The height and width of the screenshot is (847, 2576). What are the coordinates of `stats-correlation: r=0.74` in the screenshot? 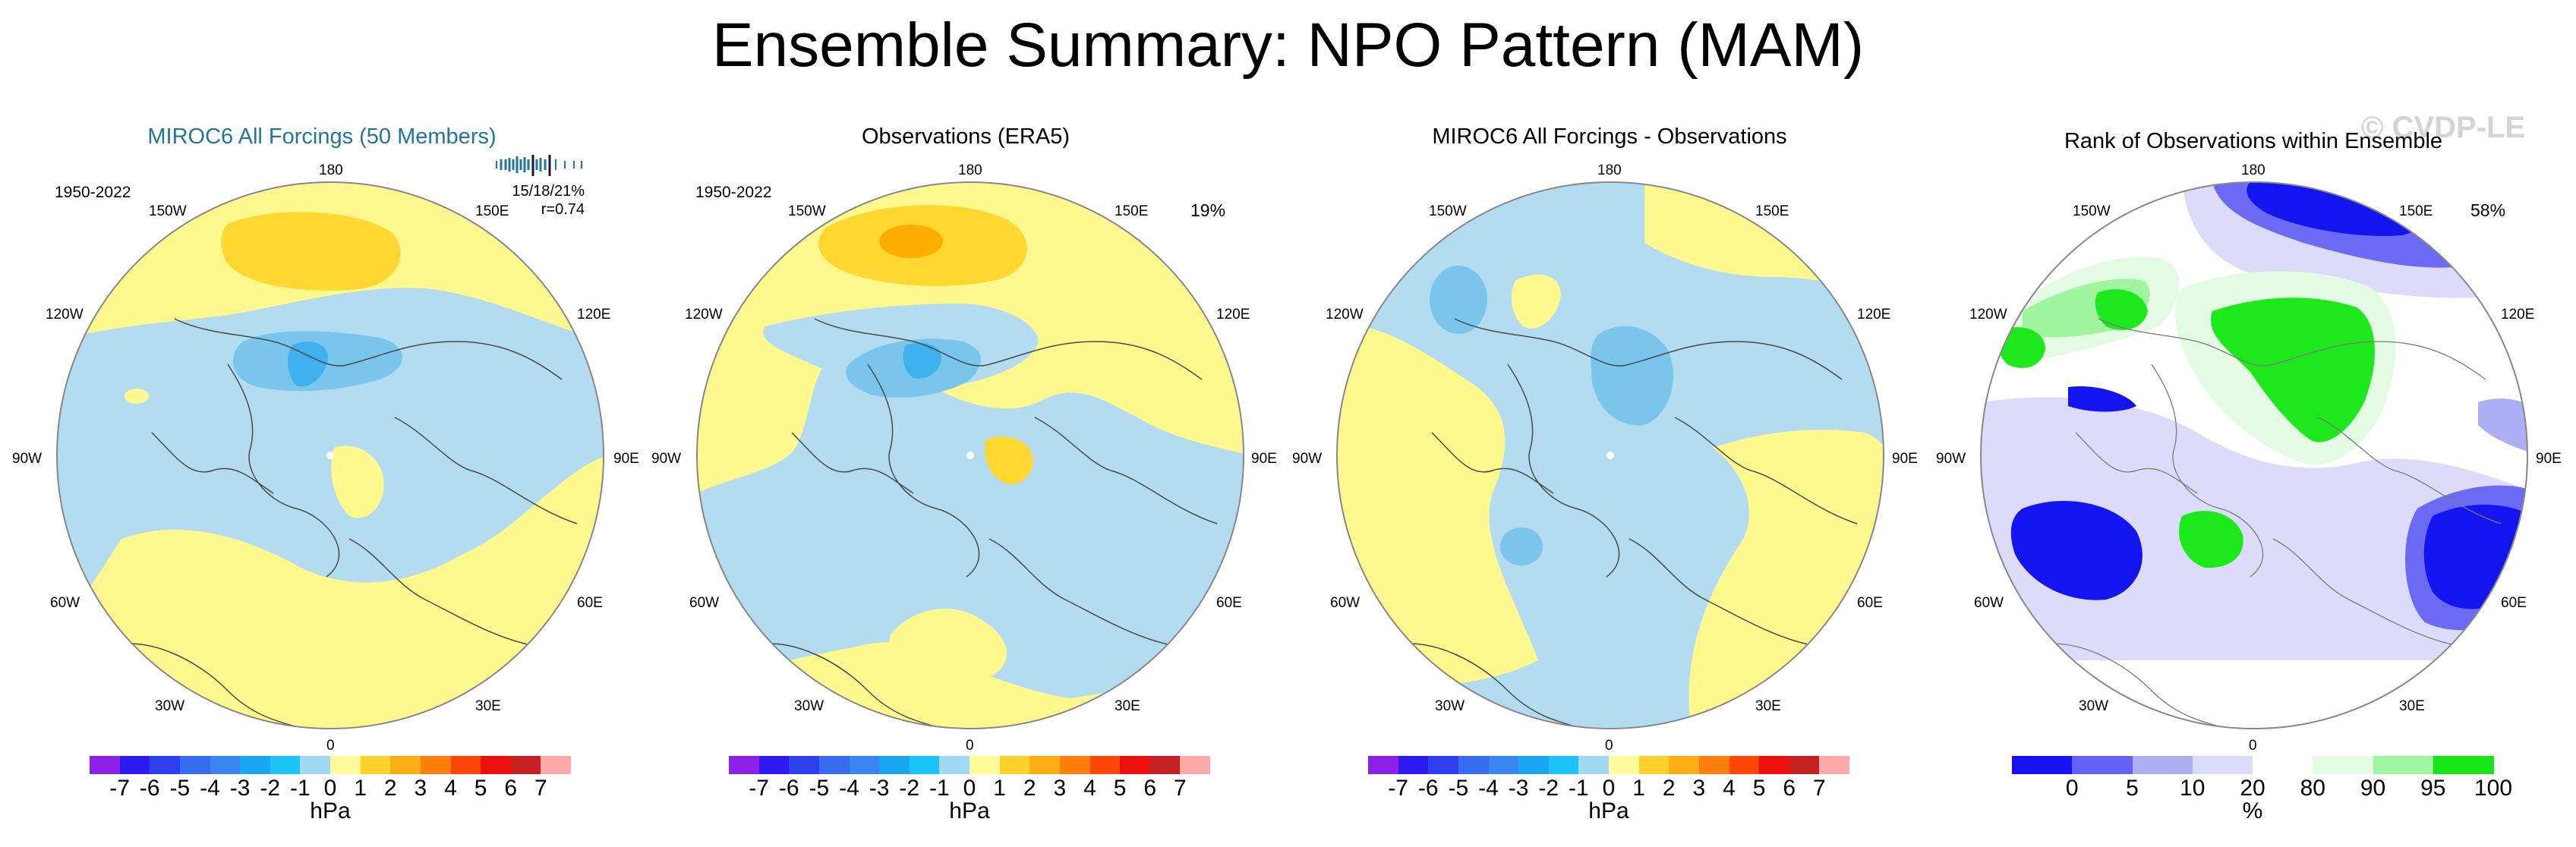 It's located at (563, 209).